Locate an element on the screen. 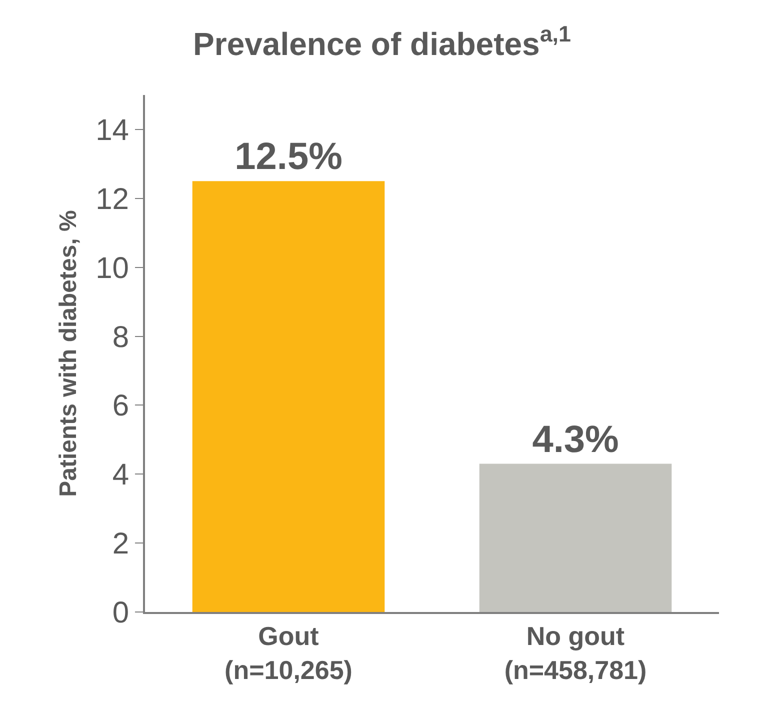 The width and height of the screenshot is (764, 724). y-tick-label: 8 is located at coordinates (120, 337).